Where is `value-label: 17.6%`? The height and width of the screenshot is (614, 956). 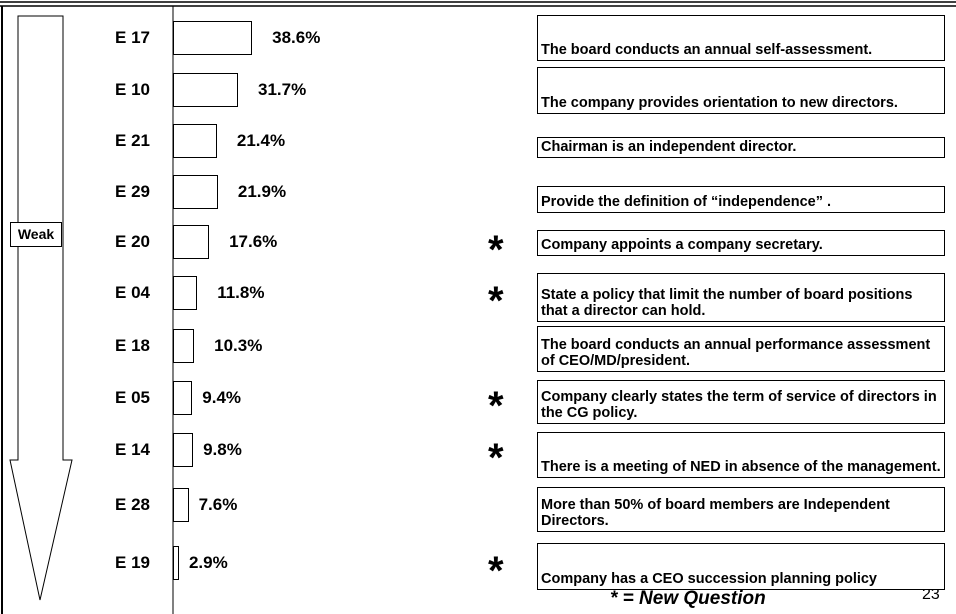
value-label: 17.6% is located at coordinates (253, 241).